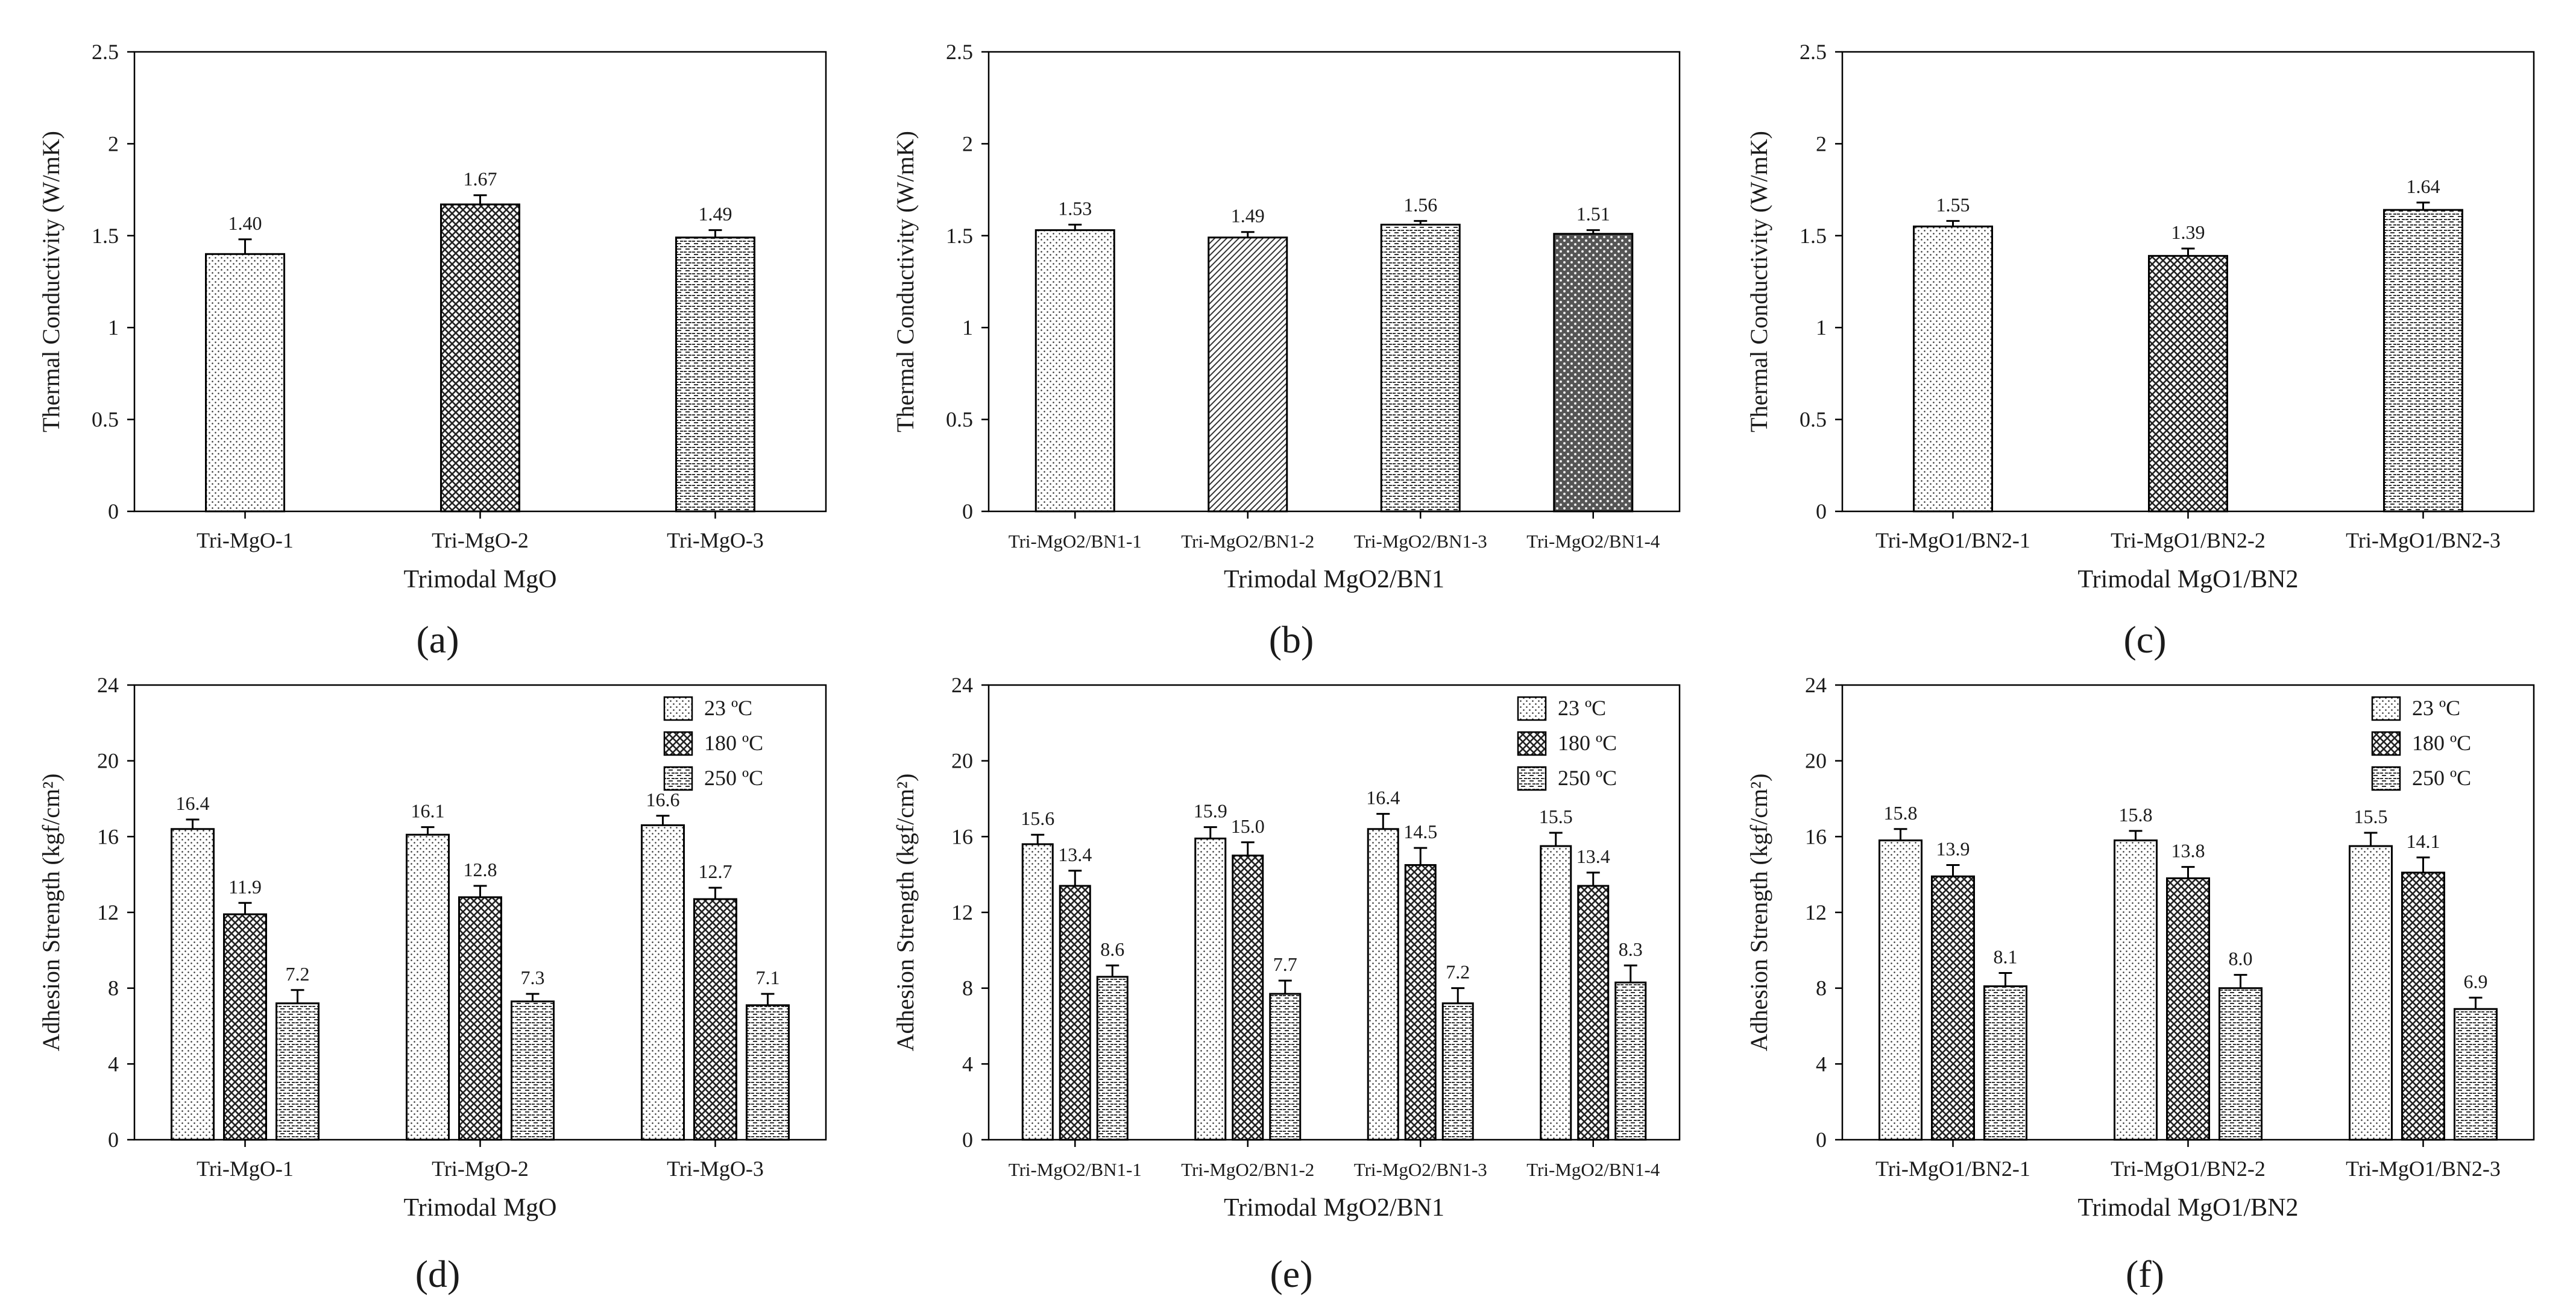 The image size is (2576, 1314). Describe the element at coordinates (2370, 817) in the screenshot. I see `data-label: 15.5` at that location.